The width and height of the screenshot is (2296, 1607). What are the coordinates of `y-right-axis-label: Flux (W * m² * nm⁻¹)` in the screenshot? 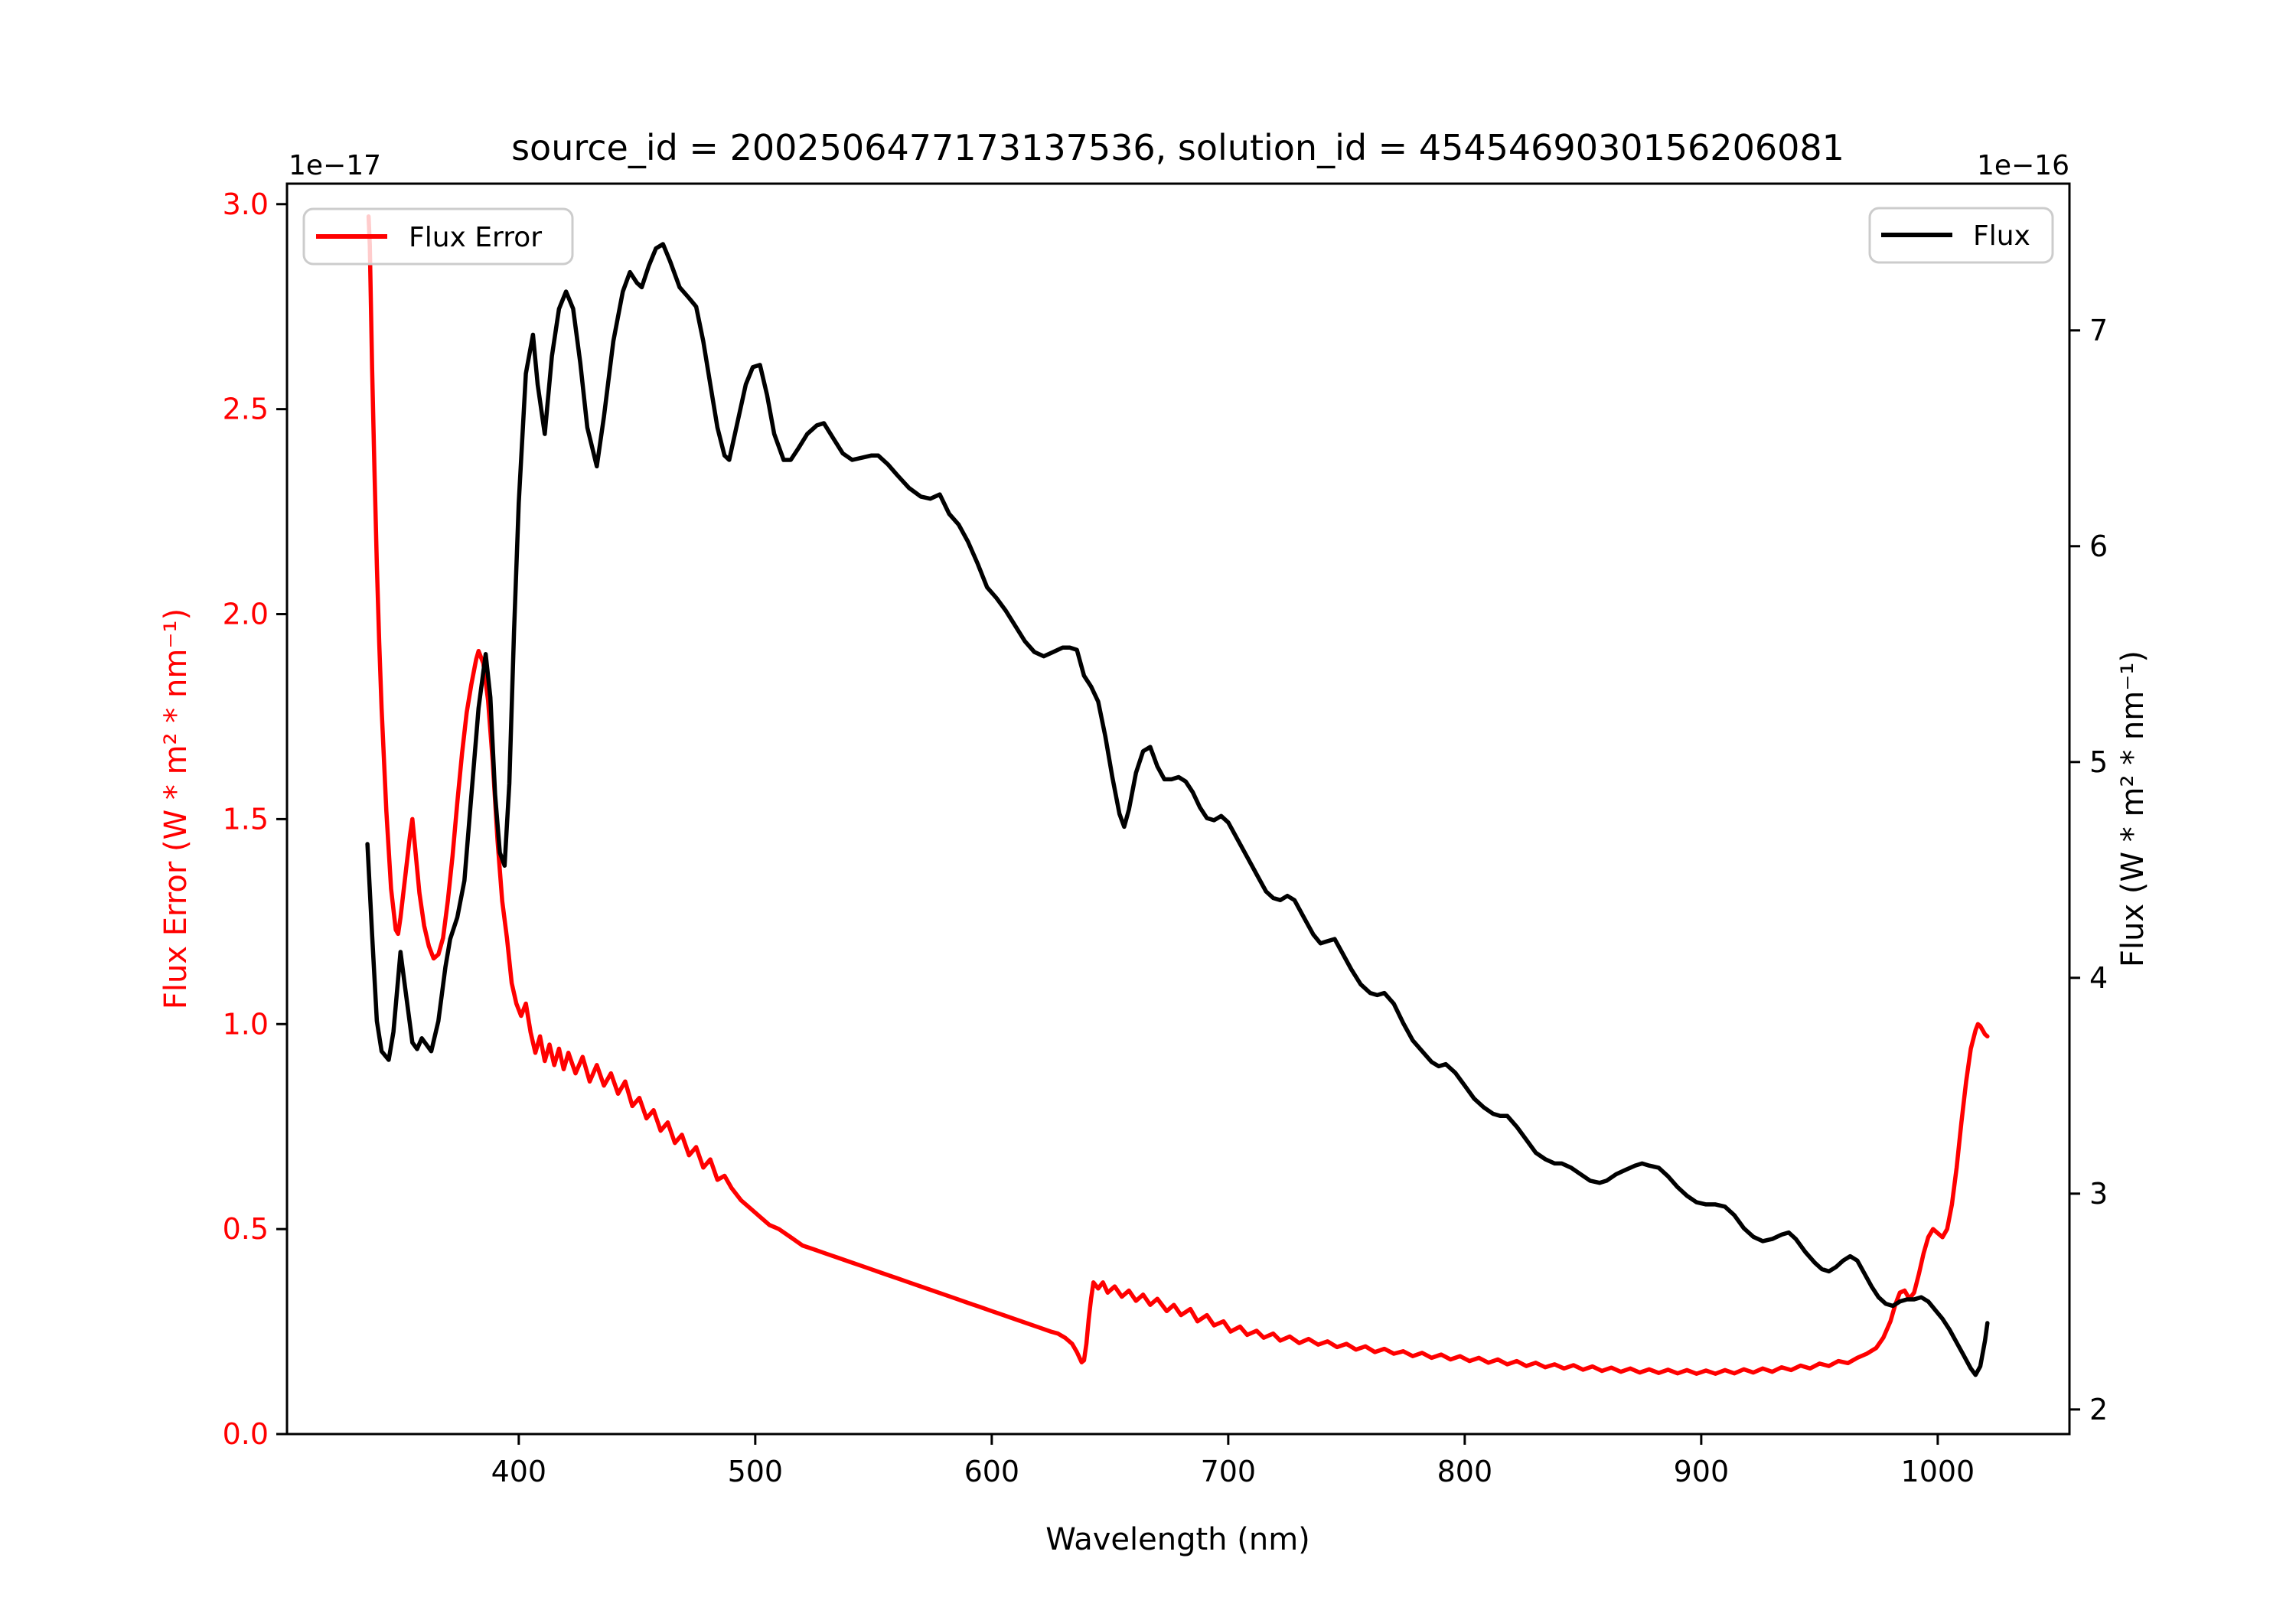 It's located at (2133, 808).